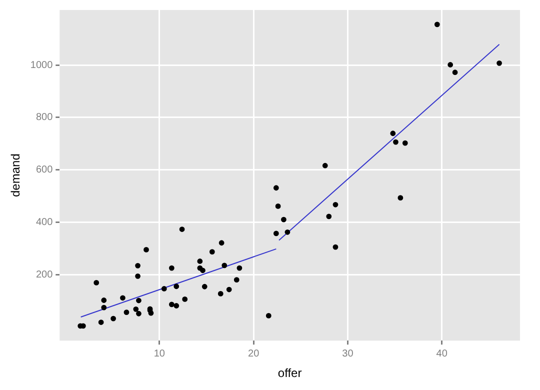 The width and height of the screenshot is (540, 390). I want to click on x-tick-label: 40, so click(442, 354).